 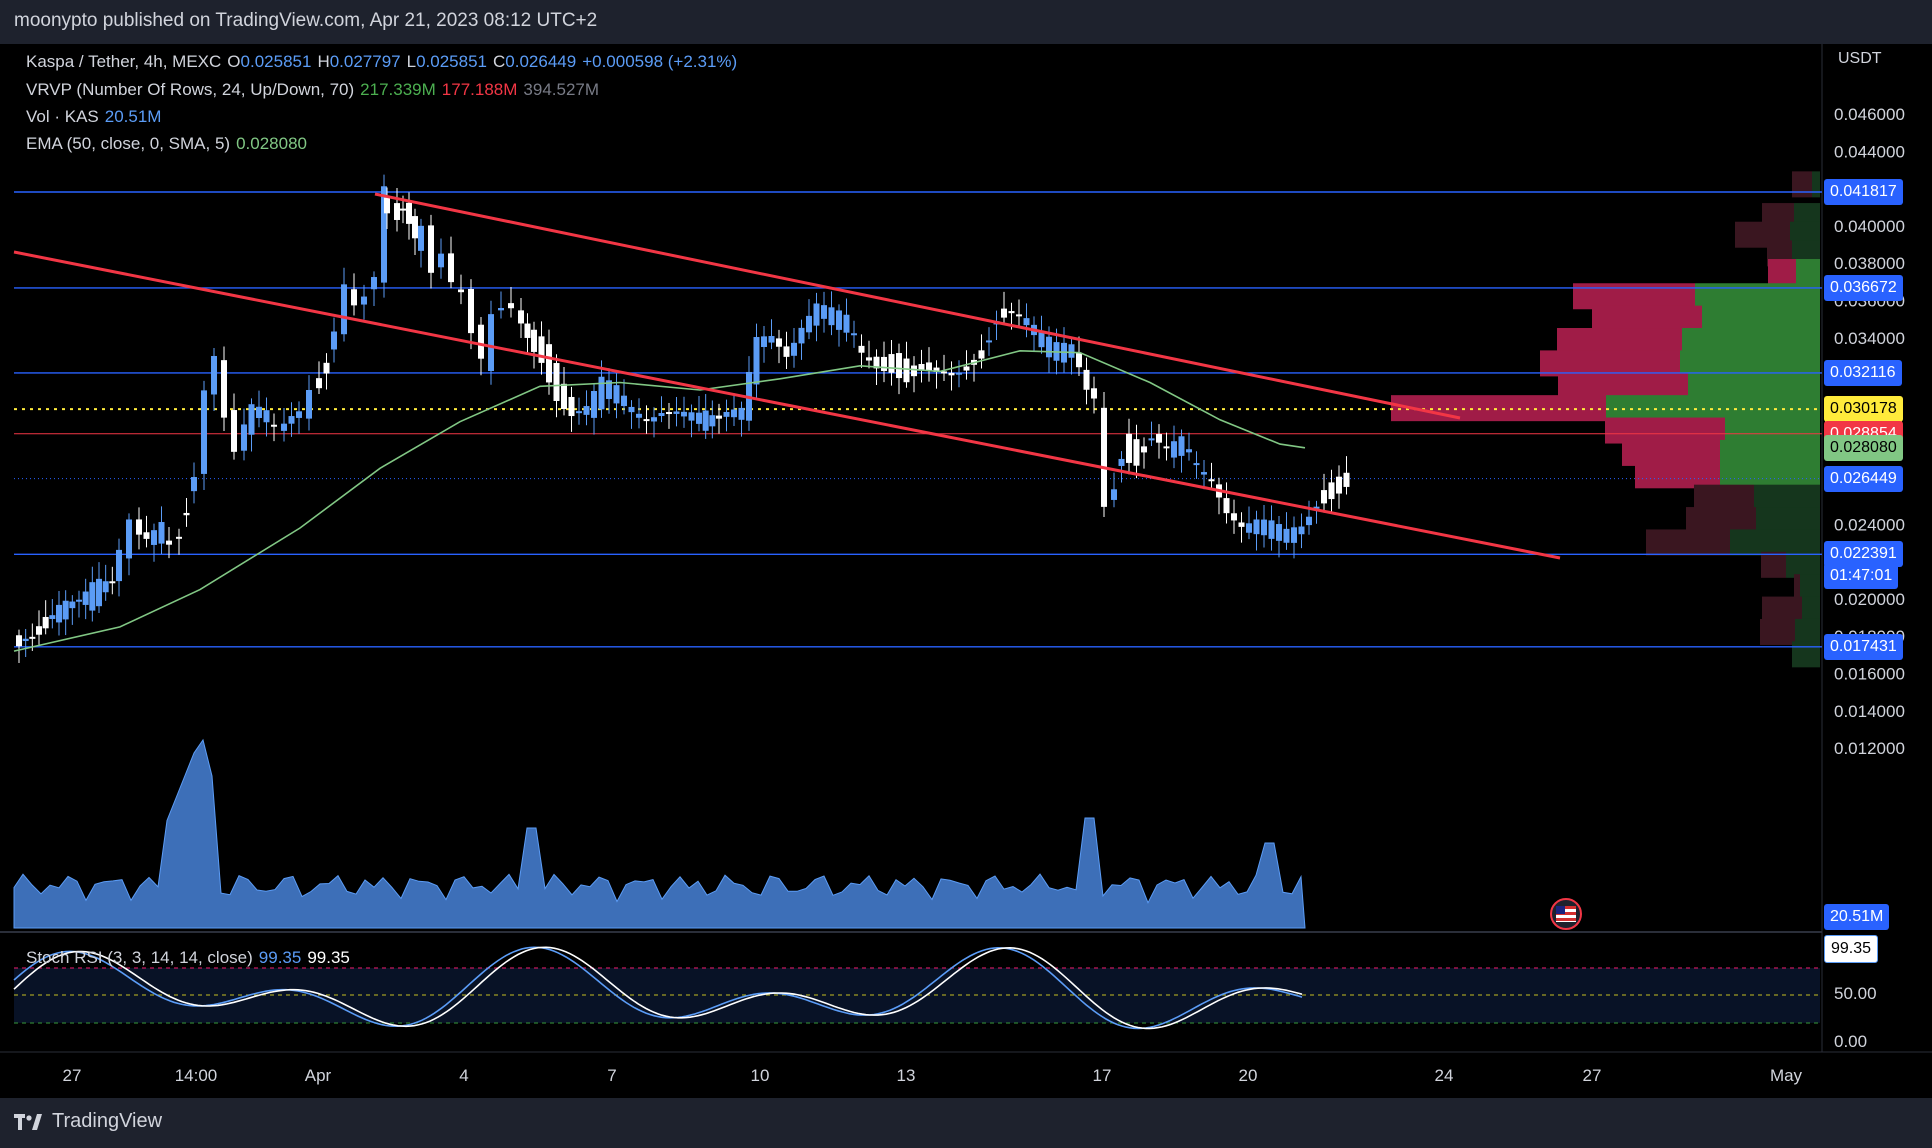 I want to click on stoch-name: Stoch RSI (3, 3, 14, 14, close), so click(x=139, y=957).